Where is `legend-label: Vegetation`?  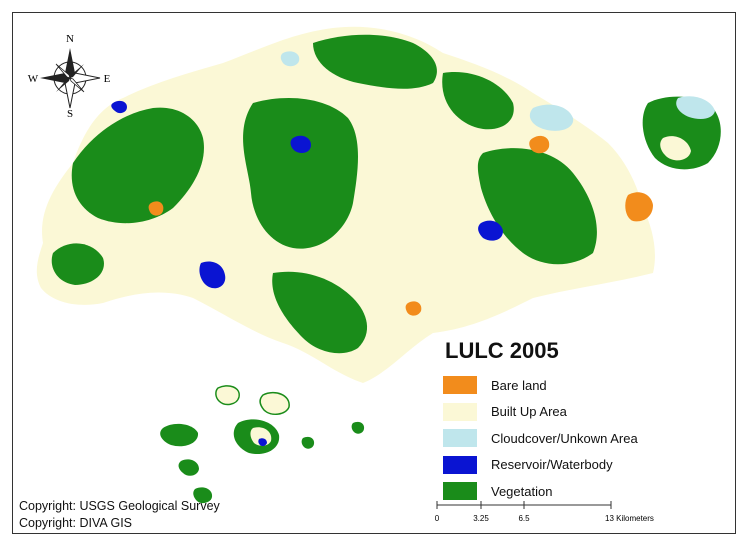
legend-label: Vegetation is located at coordinates (522, 491).